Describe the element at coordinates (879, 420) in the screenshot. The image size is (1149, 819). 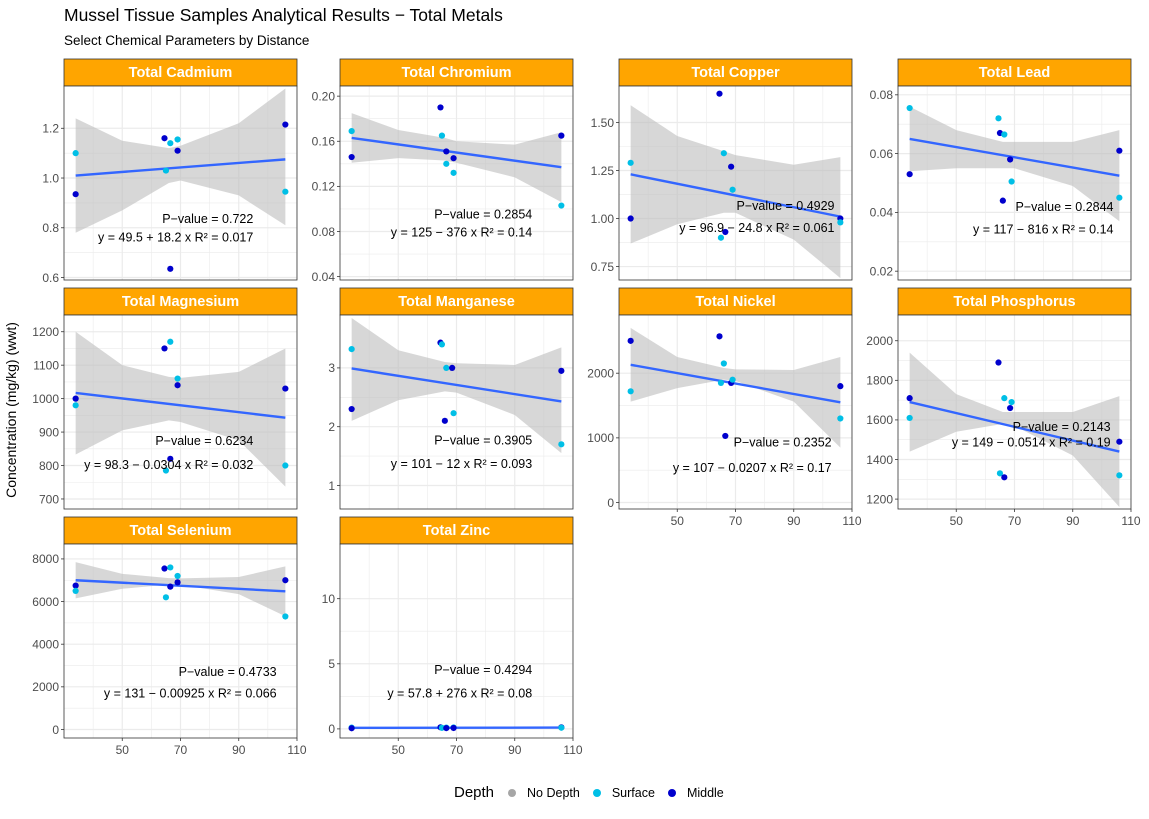
I see `y-tick-label: 1600` at that location.